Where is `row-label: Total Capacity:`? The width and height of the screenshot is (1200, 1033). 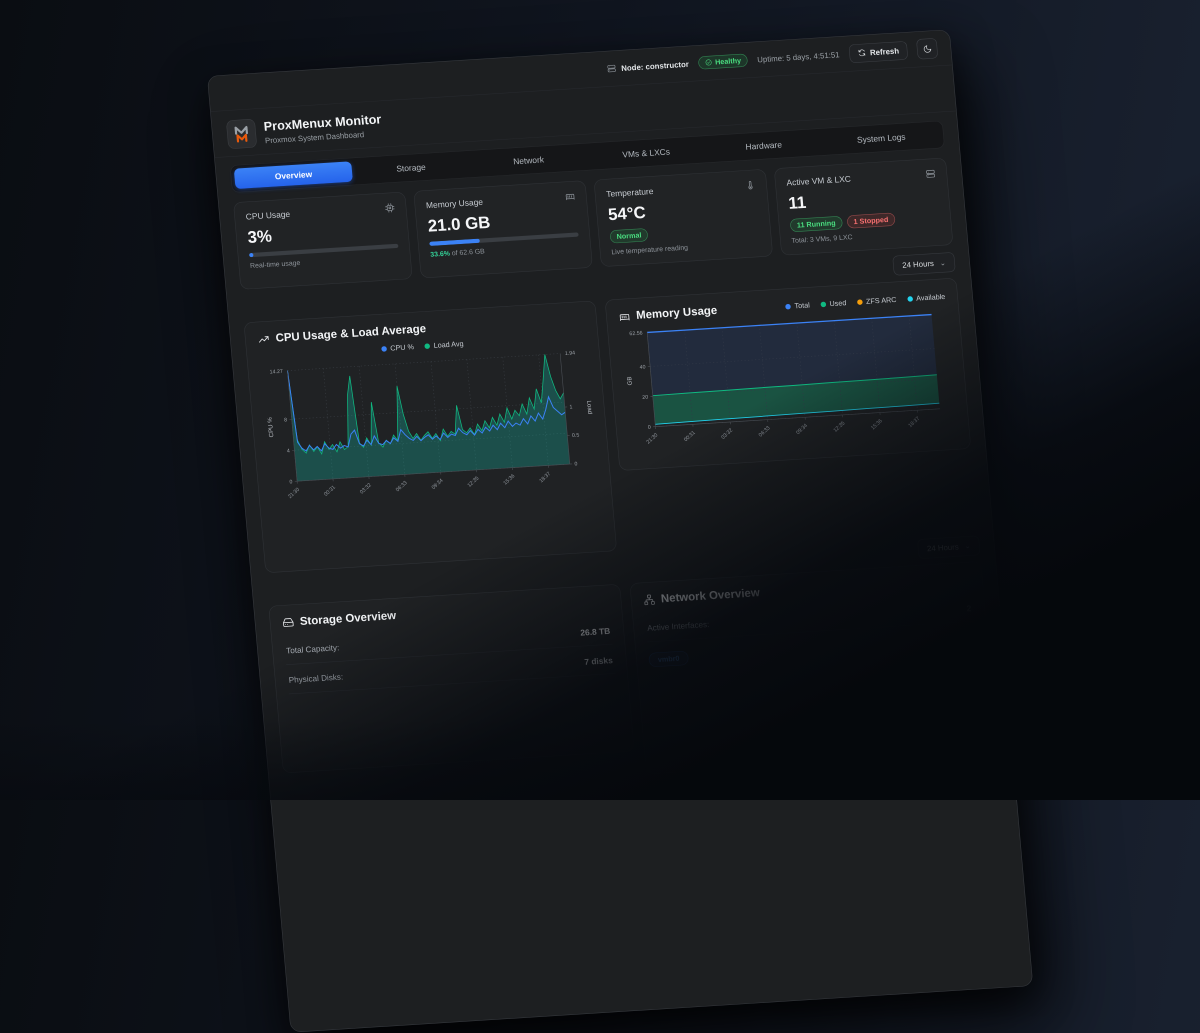
row-label: Total Capacity: is located at coordinates (313, 649).